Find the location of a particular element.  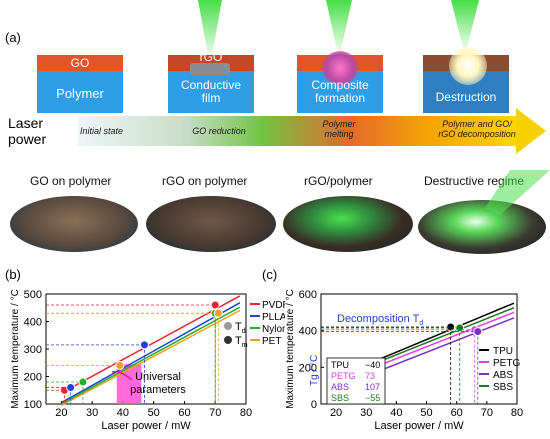

stage-composite: Composite formation is located at coordinates (340, 82).